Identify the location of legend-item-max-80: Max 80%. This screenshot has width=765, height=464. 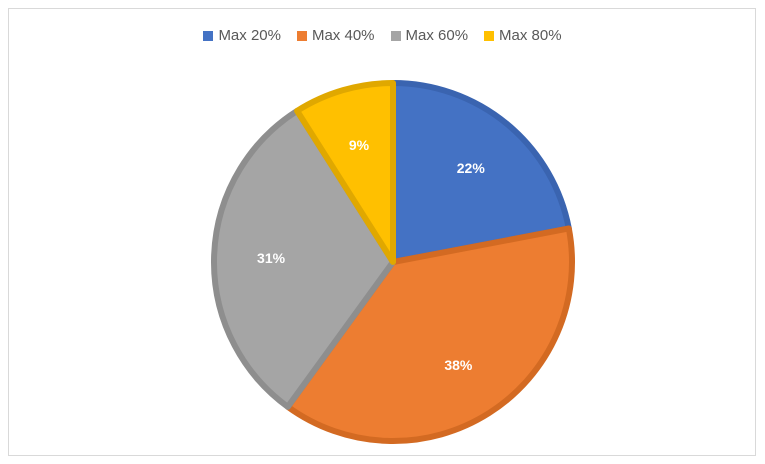
(523, 35).